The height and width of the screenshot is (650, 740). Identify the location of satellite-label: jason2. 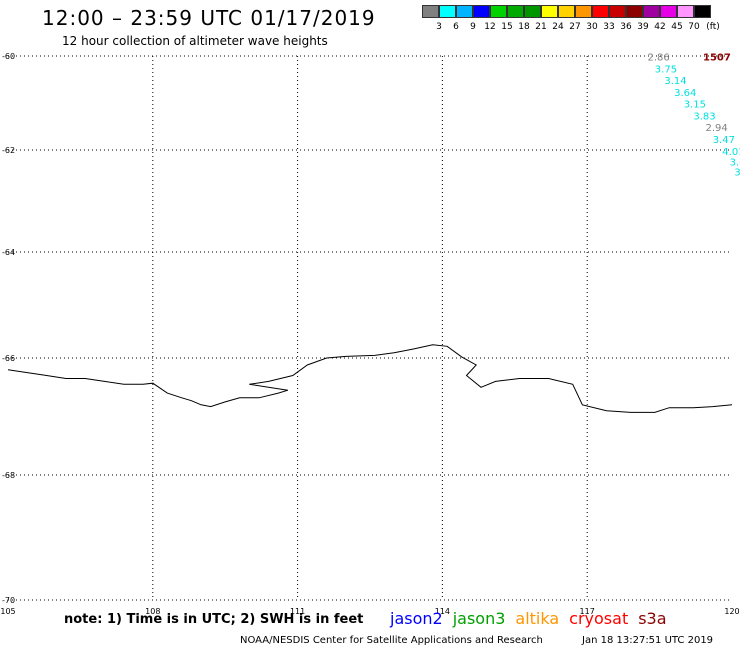
(416, 618).